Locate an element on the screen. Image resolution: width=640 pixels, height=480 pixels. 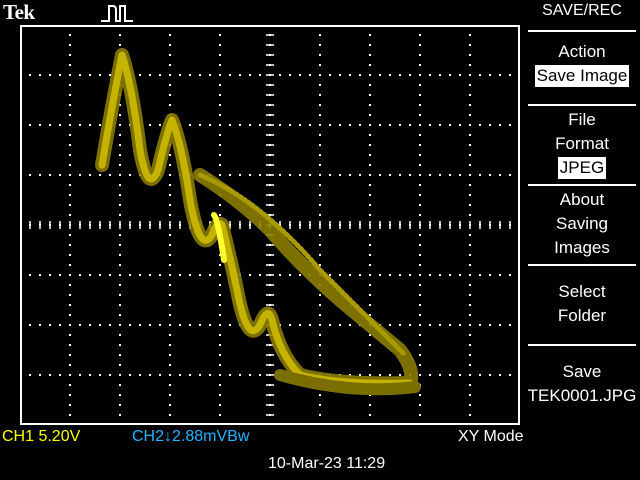
menu-item-label: File is located at coordinates (582, 119).